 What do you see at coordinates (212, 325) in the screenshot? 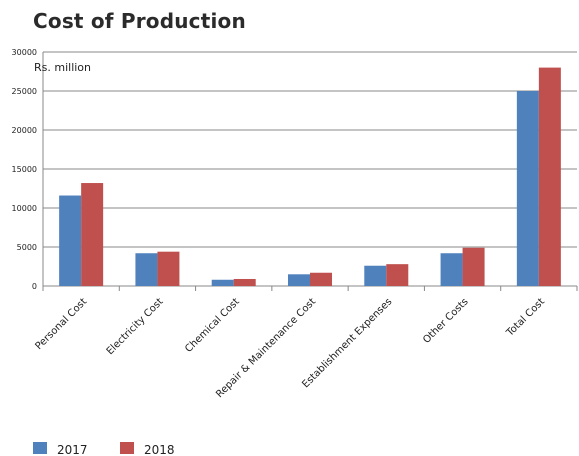
I see `x-tick-label: Chemical Cost` at bounding box center [212, 325].